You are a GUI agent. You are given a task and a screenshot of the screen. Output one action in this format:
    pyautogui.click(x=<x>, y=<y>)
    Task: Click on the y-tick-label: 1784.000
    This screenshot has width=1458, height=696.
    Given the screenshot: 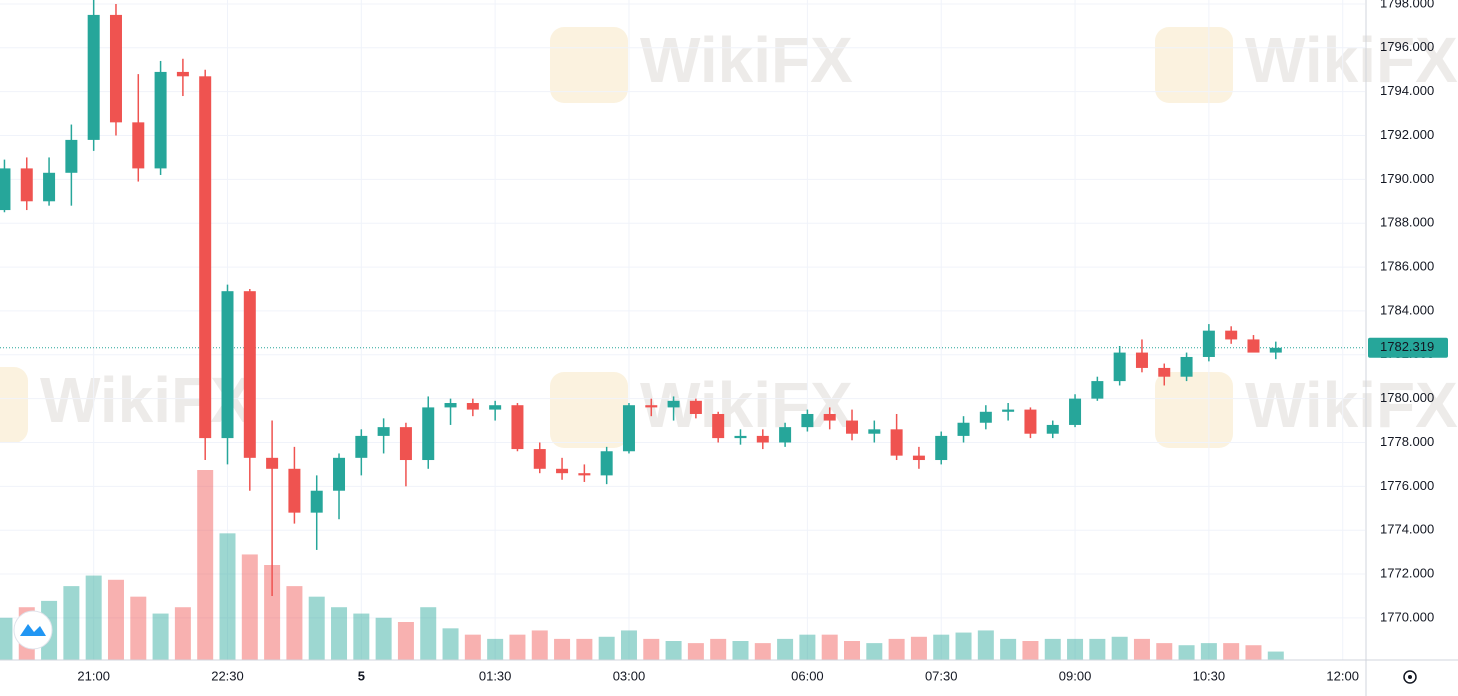 What is the action you would take?
    pyautogui.click(x=1407, y=309)
    